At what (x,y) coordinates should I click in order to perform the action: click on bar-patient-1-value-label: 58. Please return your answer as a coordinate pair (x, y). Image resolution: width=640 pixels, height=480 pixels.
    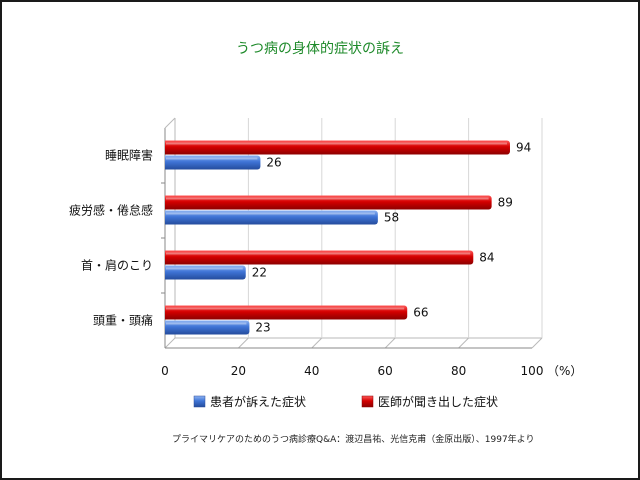
    Looking at the image, I should click on (391, 218).